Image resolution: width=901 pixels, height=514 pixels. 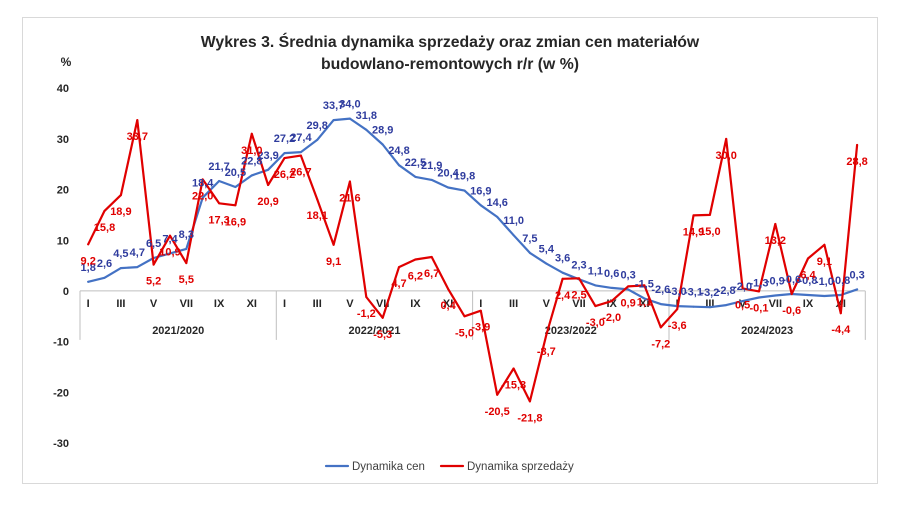 What do you see at coordinates (627, 303) in the screenshot?
I see `data-label-dynamika-sprzedazy: 0,9` at bounding box center [627, 303].